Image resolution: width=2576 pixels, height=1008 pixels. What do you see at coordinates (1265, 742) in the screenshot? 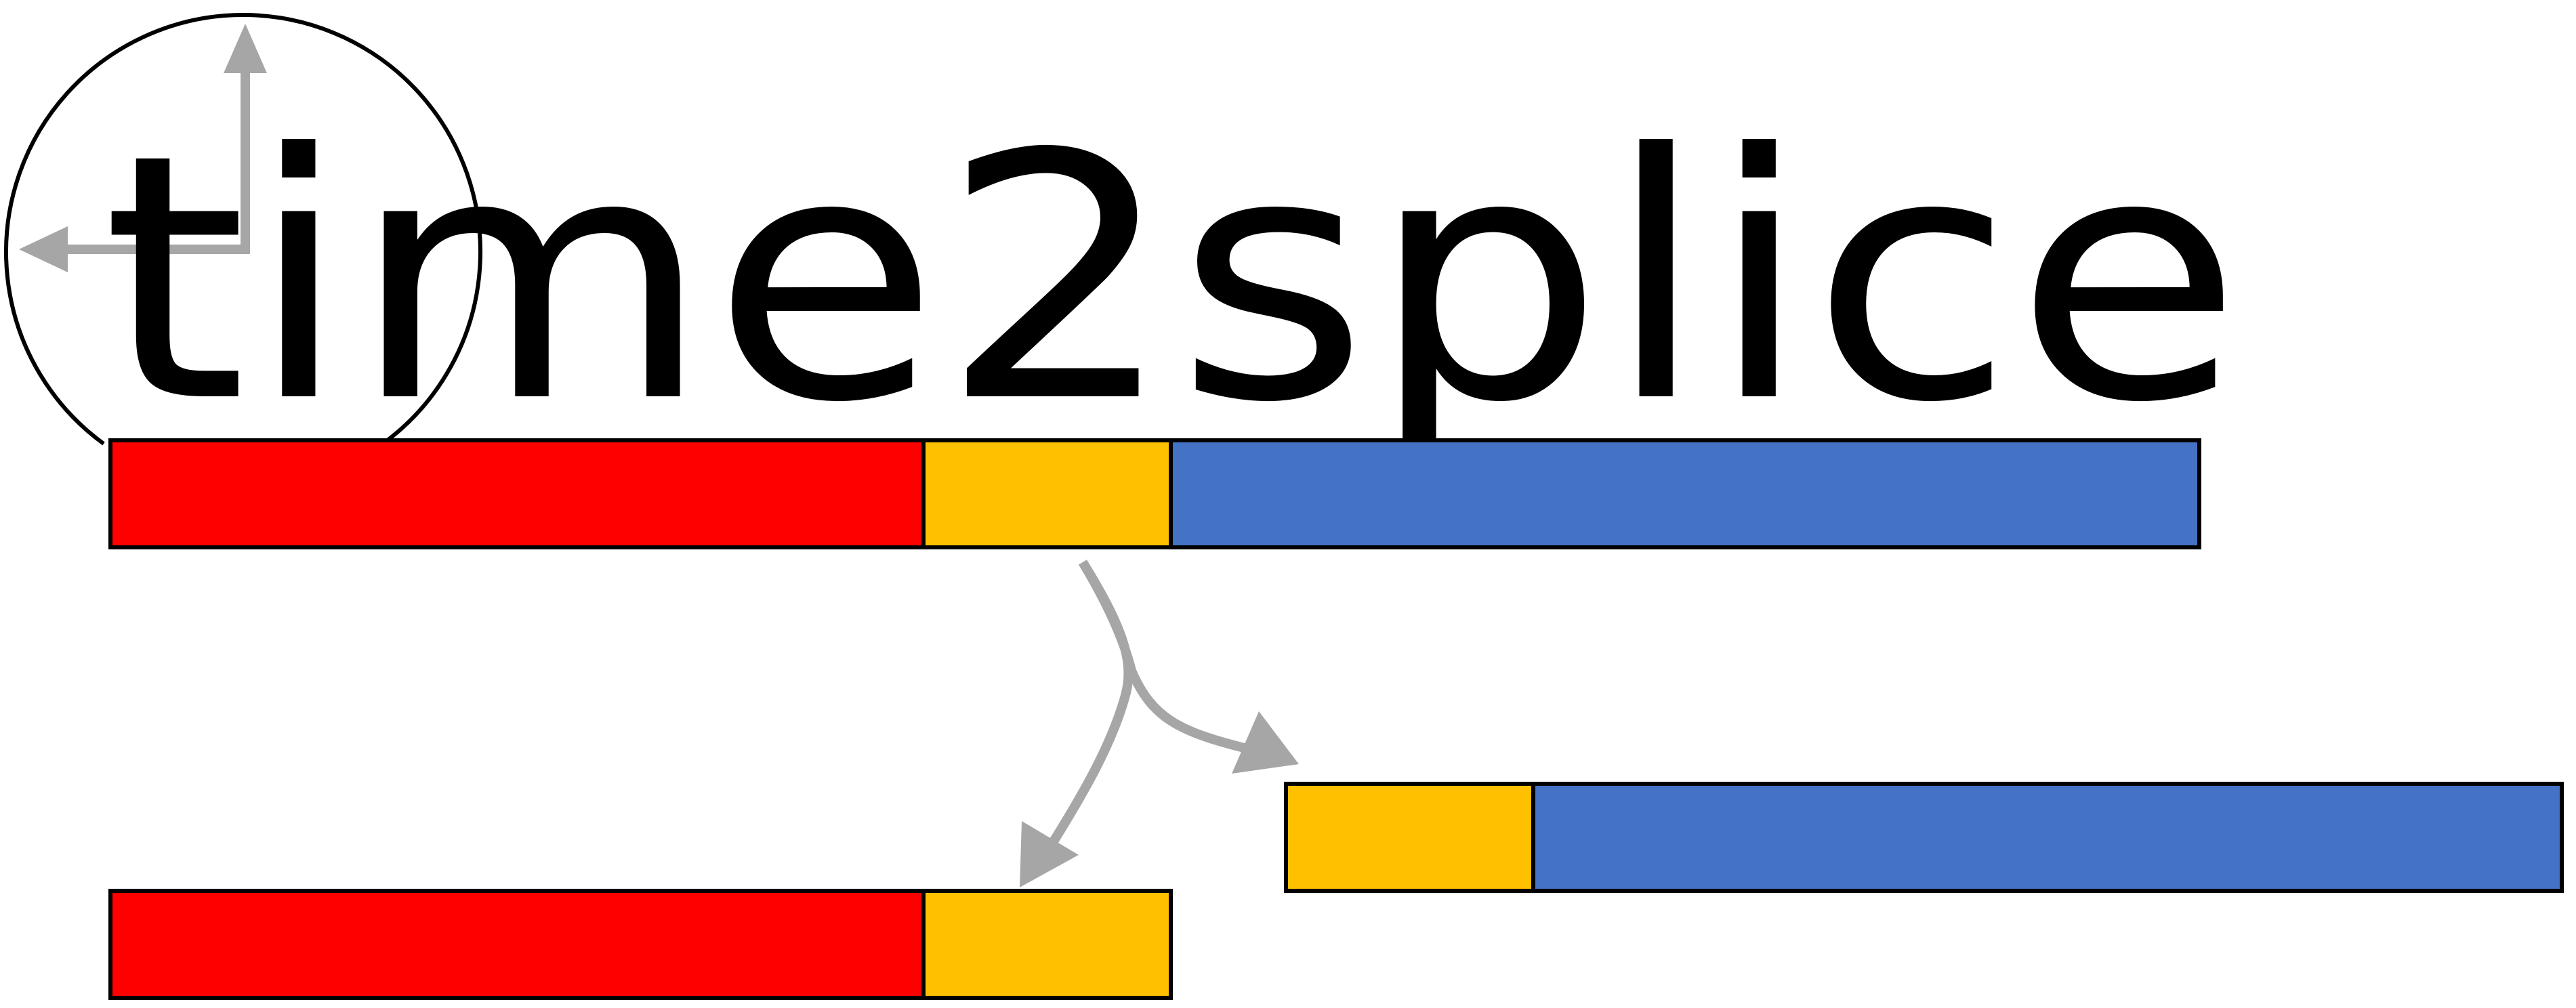
I see `arrow-right-icon` at bounding box center [1265, 742].